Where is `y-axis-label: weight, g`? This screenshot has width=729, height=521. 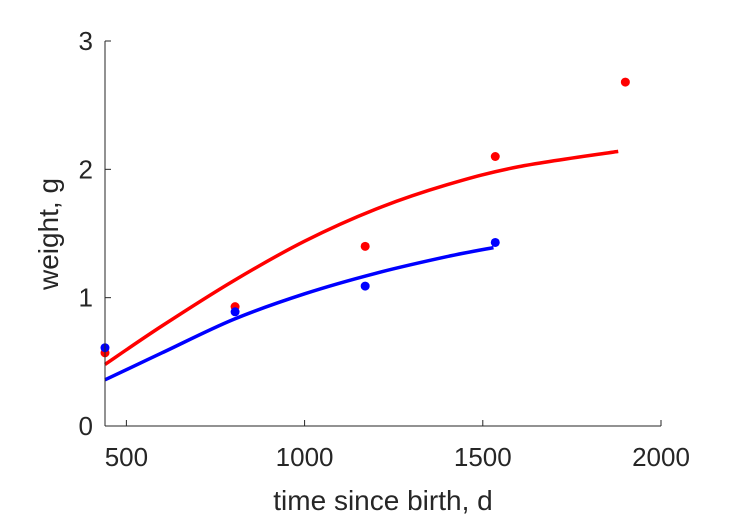 y-axis-label: weight, g is located at coordinates (48, 234).